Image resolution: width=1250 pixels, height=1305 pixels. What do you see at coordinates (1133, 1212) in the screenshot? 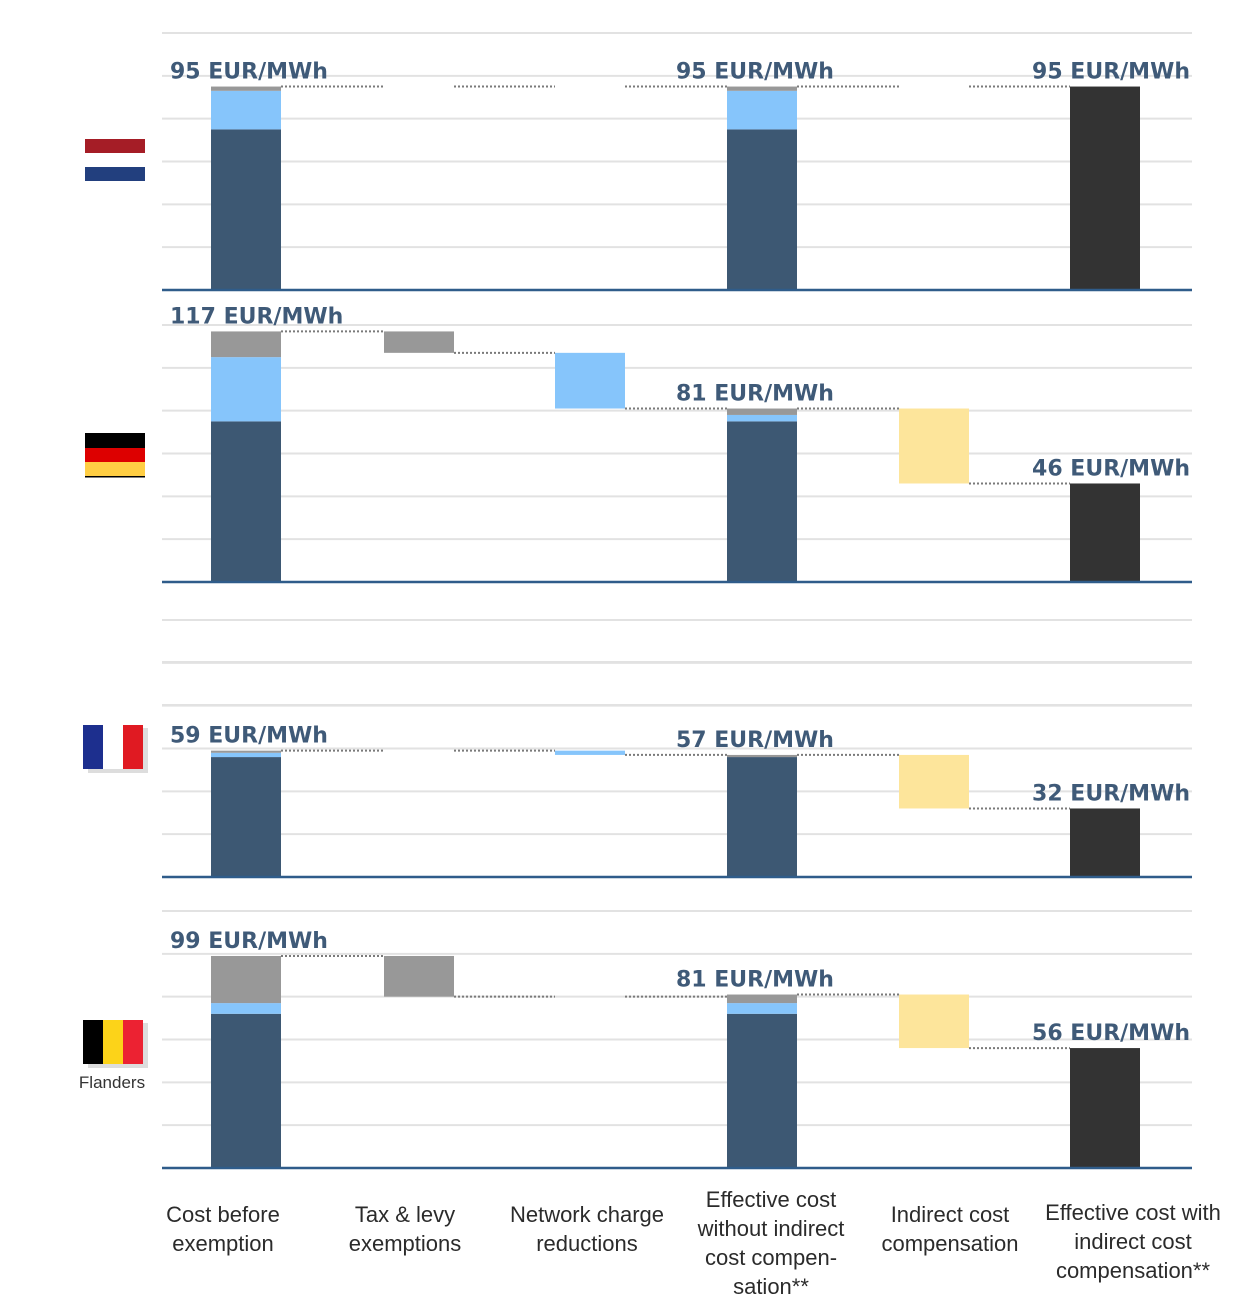
I see `category-label-line: Effective cost with` at bounding box center [1133, 1212].